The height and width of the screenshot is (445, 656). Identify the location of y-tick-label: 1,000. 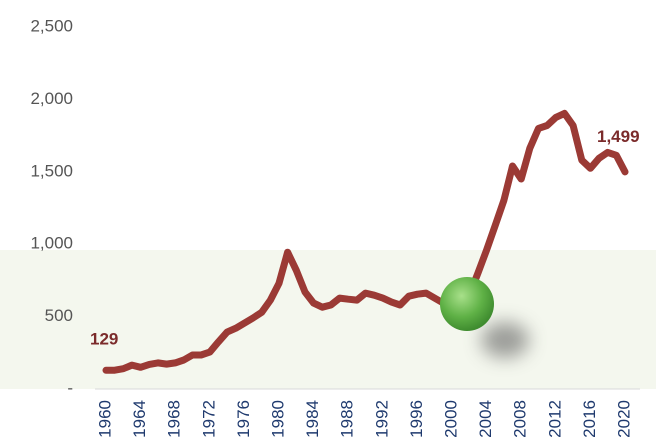
(51, 243).